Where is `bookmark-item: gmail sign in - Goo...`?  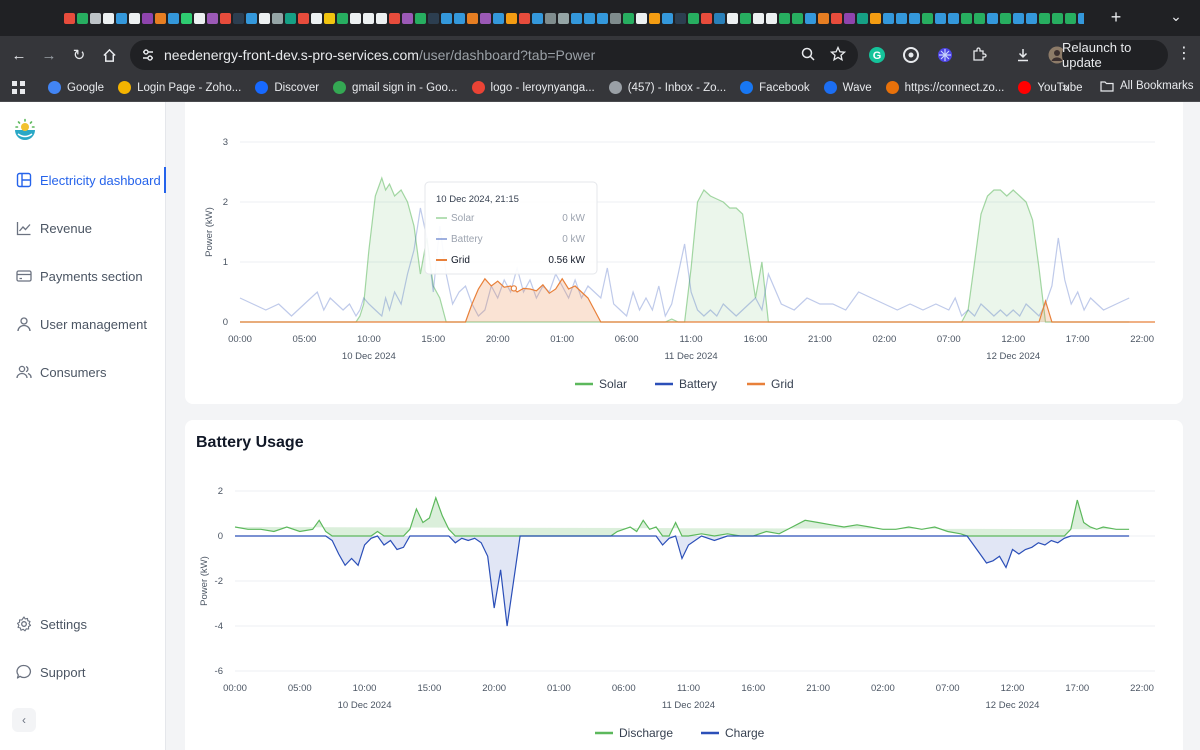
bookmark-item: gmail sign in - Goo... is located at coordinates (395, 87).